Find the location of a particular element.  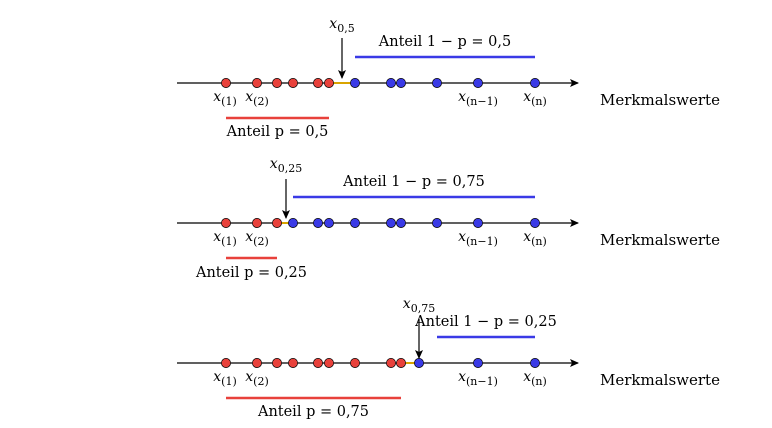

lower-share-caption: Anteil p = 0,25 is located at coordinates (251, 273).